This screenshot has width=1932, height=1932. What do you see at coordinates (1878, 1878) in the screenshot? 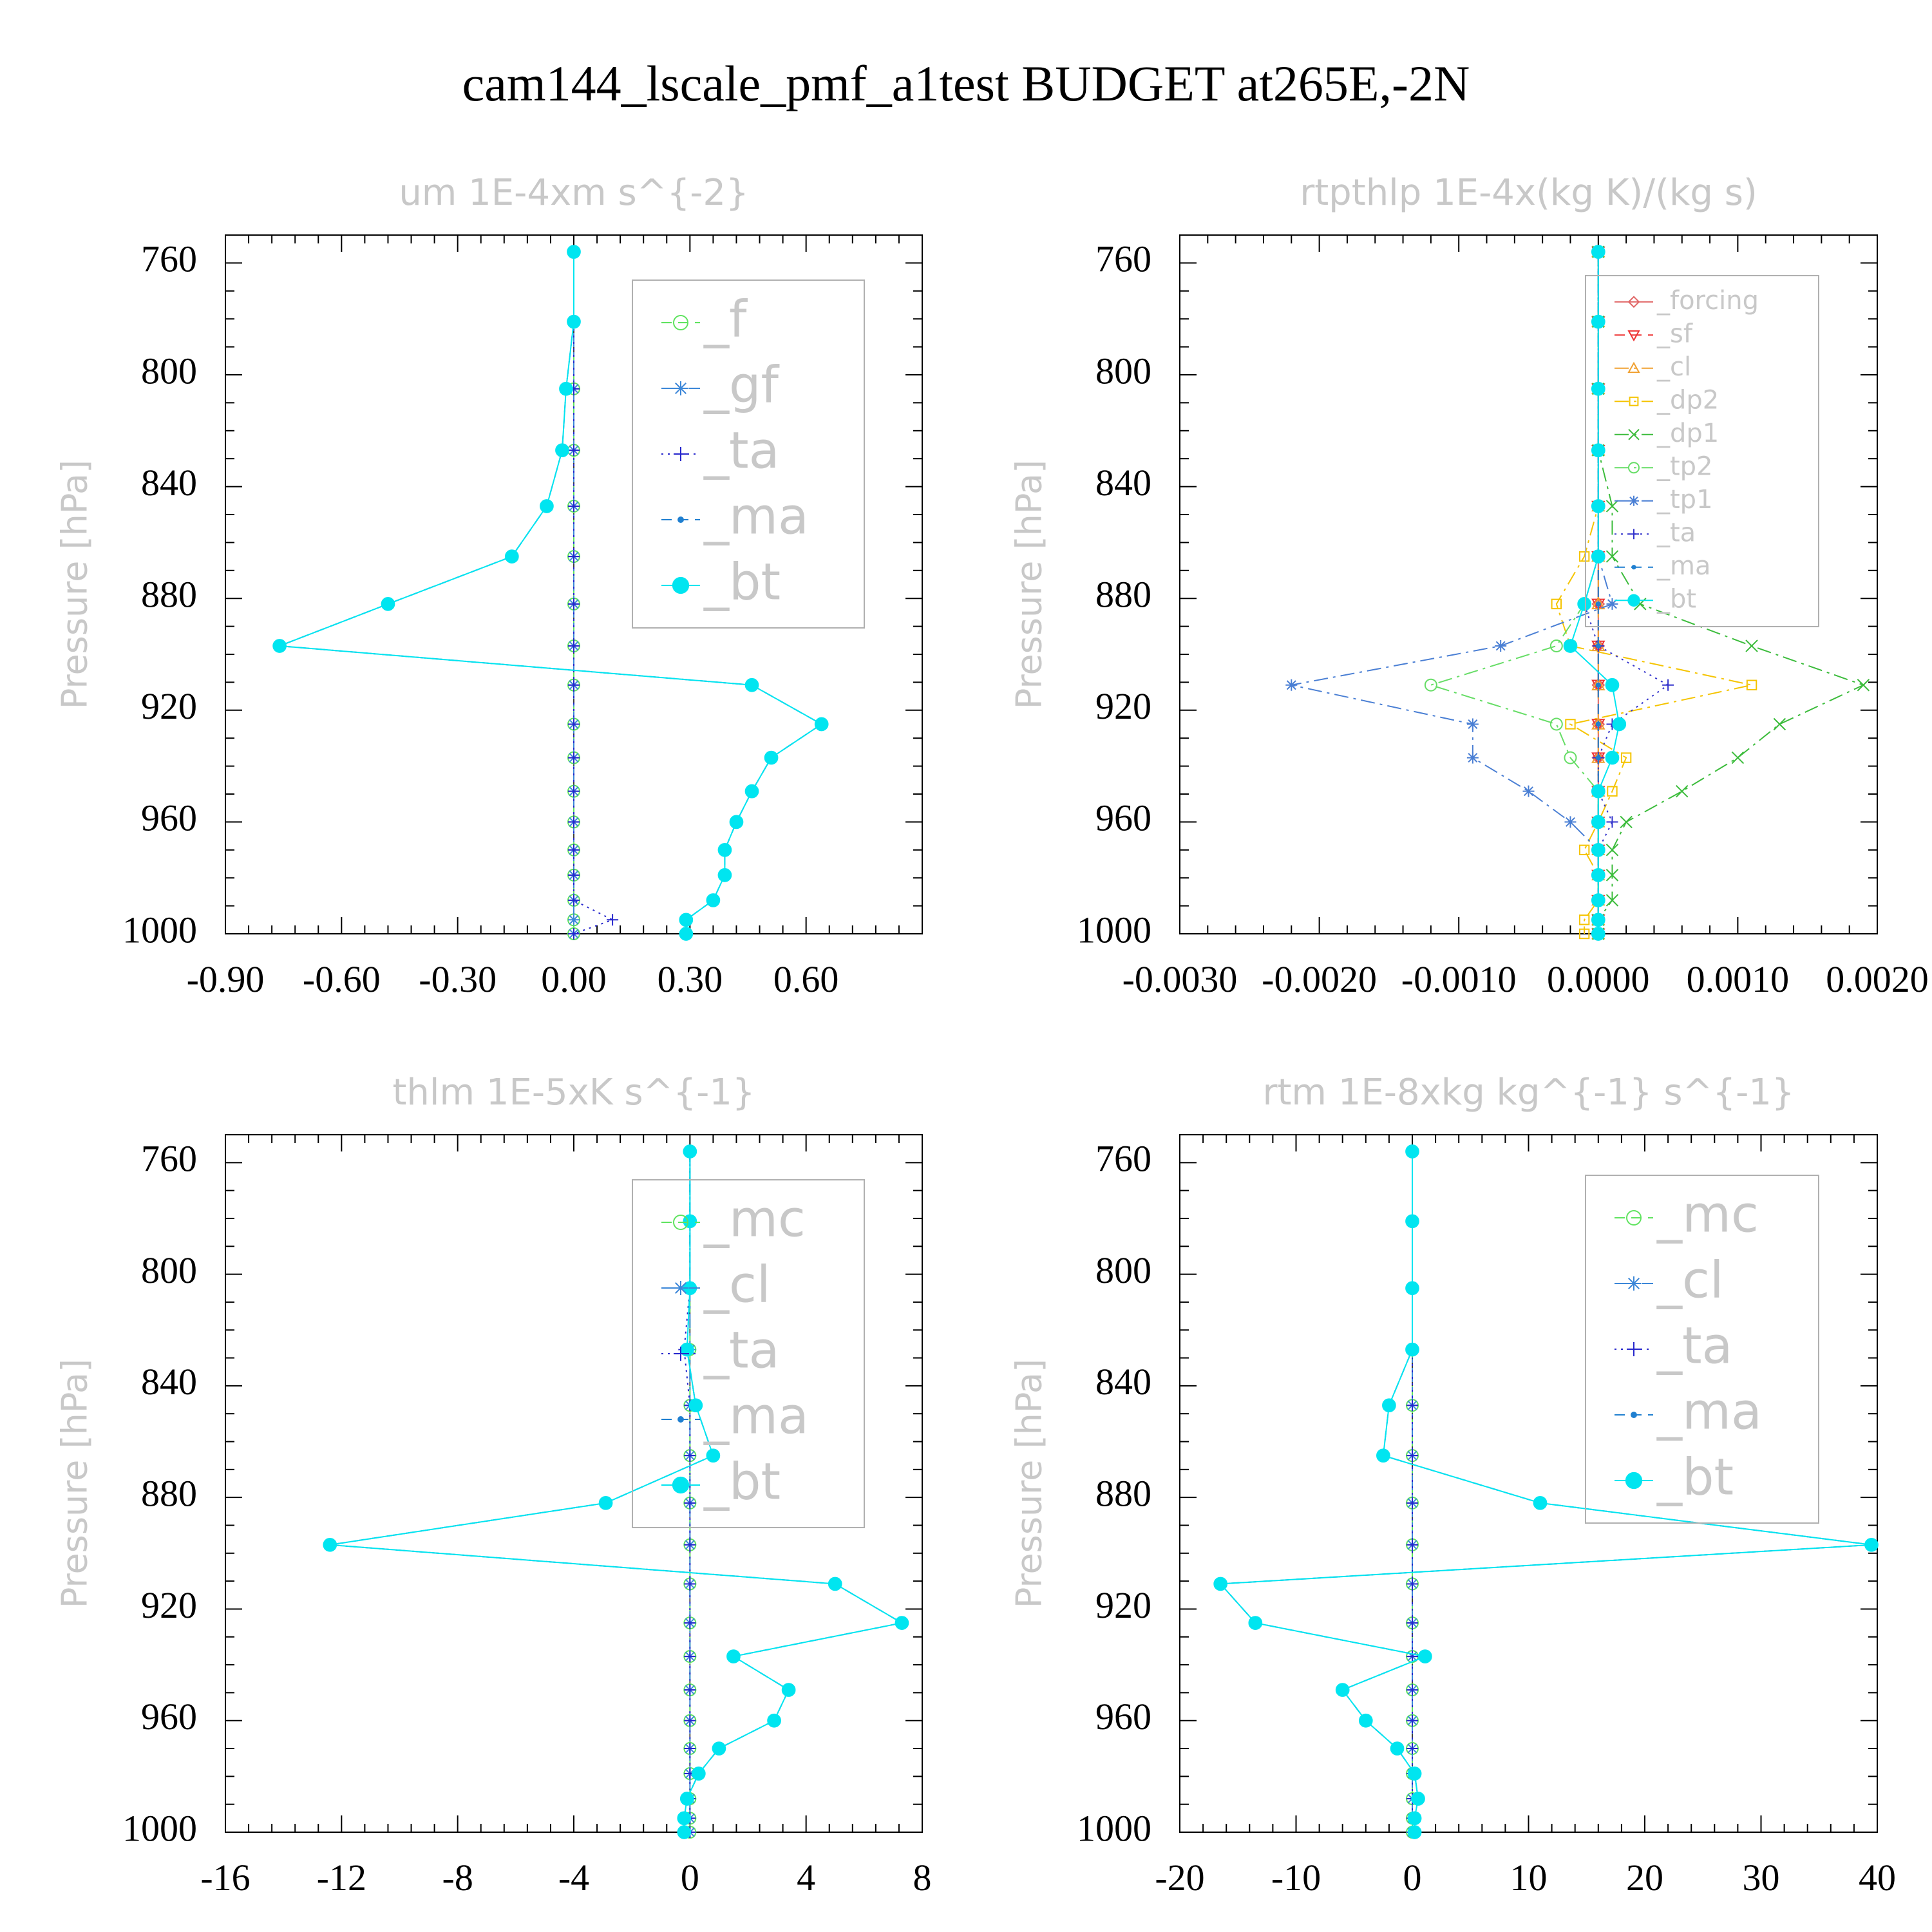
I see `x-tick-label: 40` at bounding box center [1878, 1878].